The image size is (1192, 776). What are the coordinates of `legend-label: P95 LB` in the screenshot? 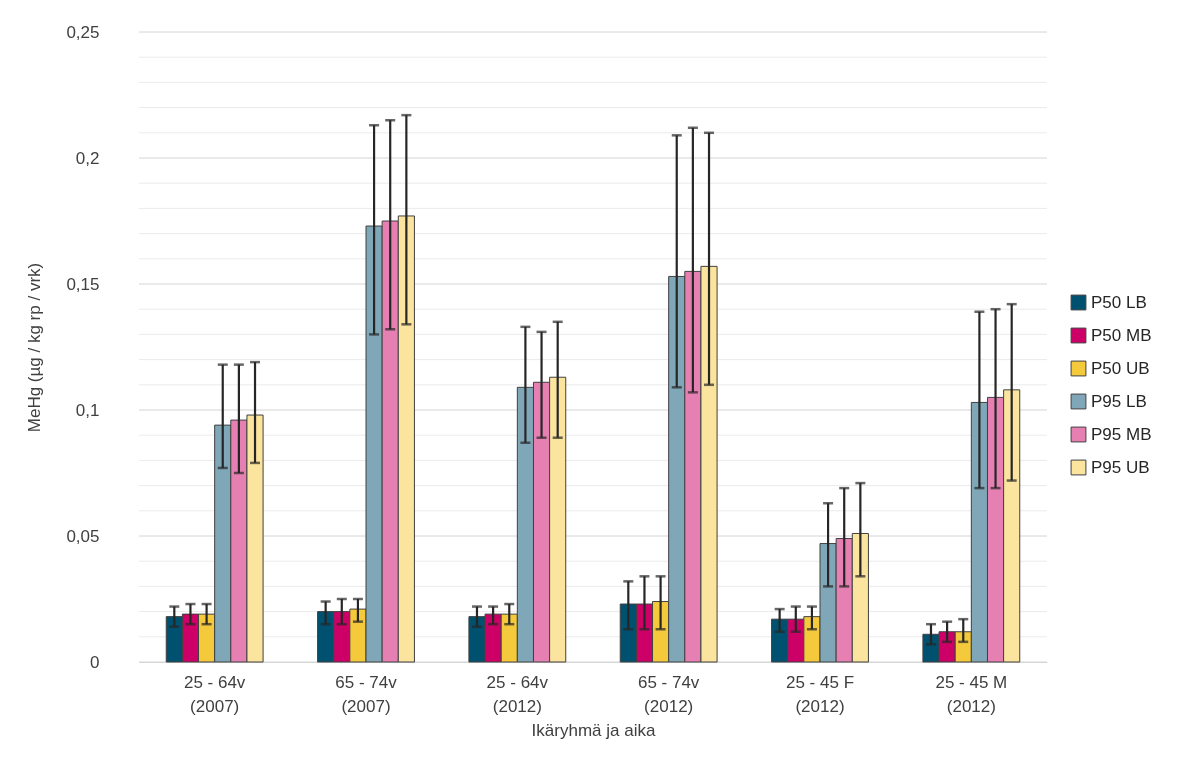 It's located at (1119, 401).